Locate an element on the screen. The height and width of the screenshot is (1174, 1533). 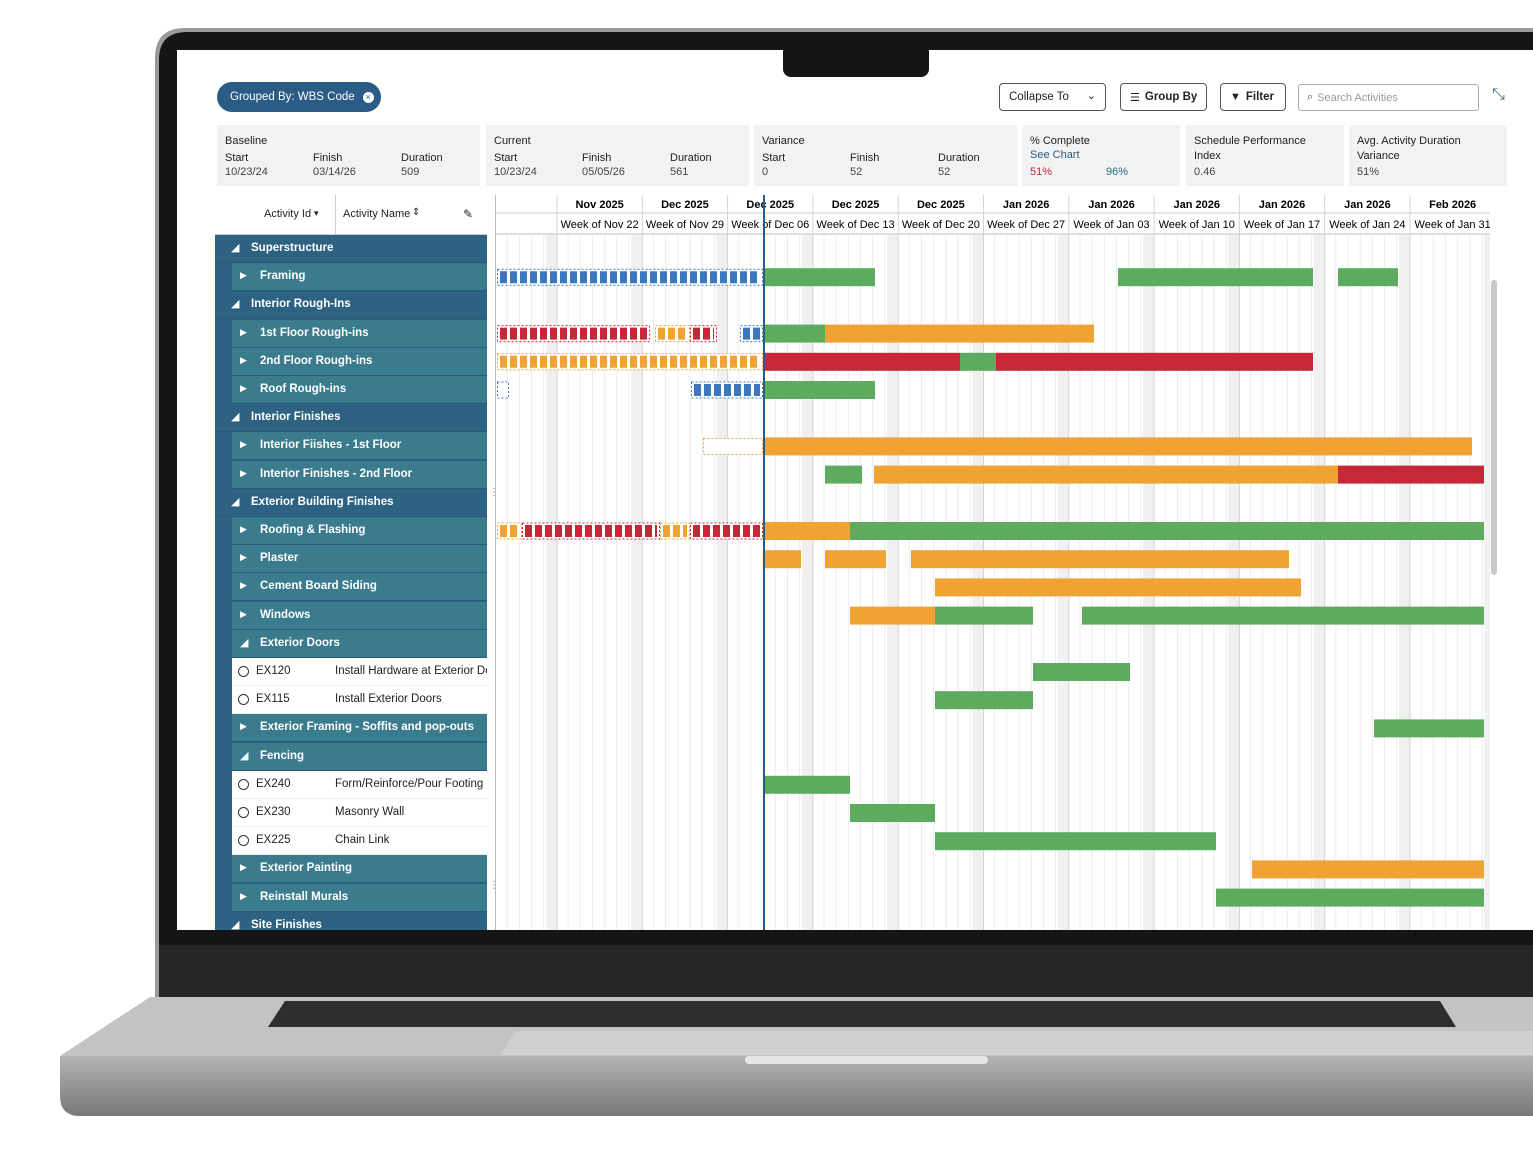
activity-row: EX230 Masonry Wall is located at coordinates (359, 813).